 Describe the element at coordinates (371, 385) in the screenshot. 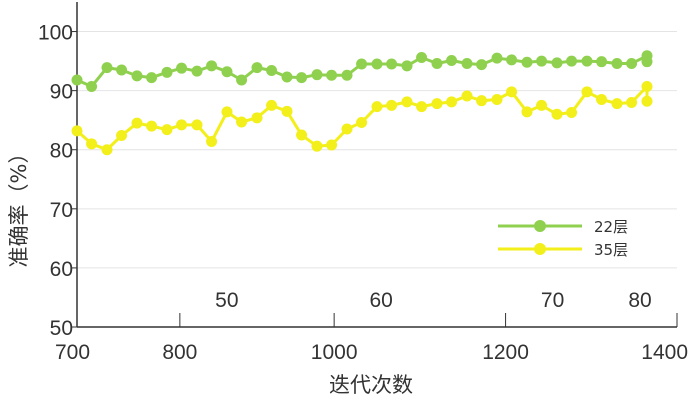

I see `x-axis-label: 迭代次数` at that location.